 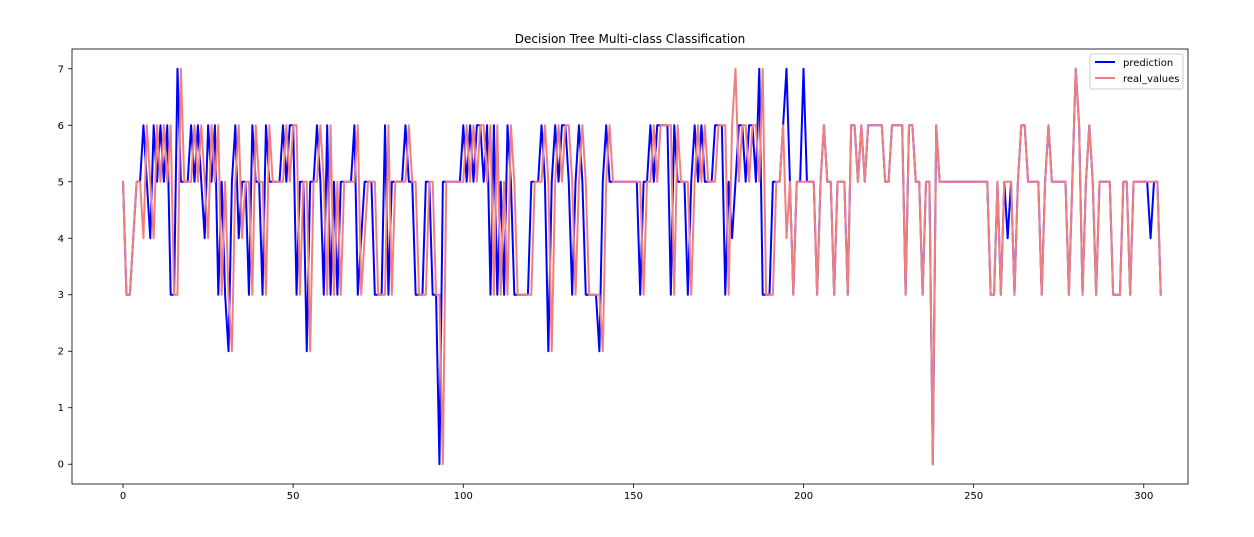 I want to click on chart-title: Decision Tree Multi-class Classification, so click(x=630, y=39).